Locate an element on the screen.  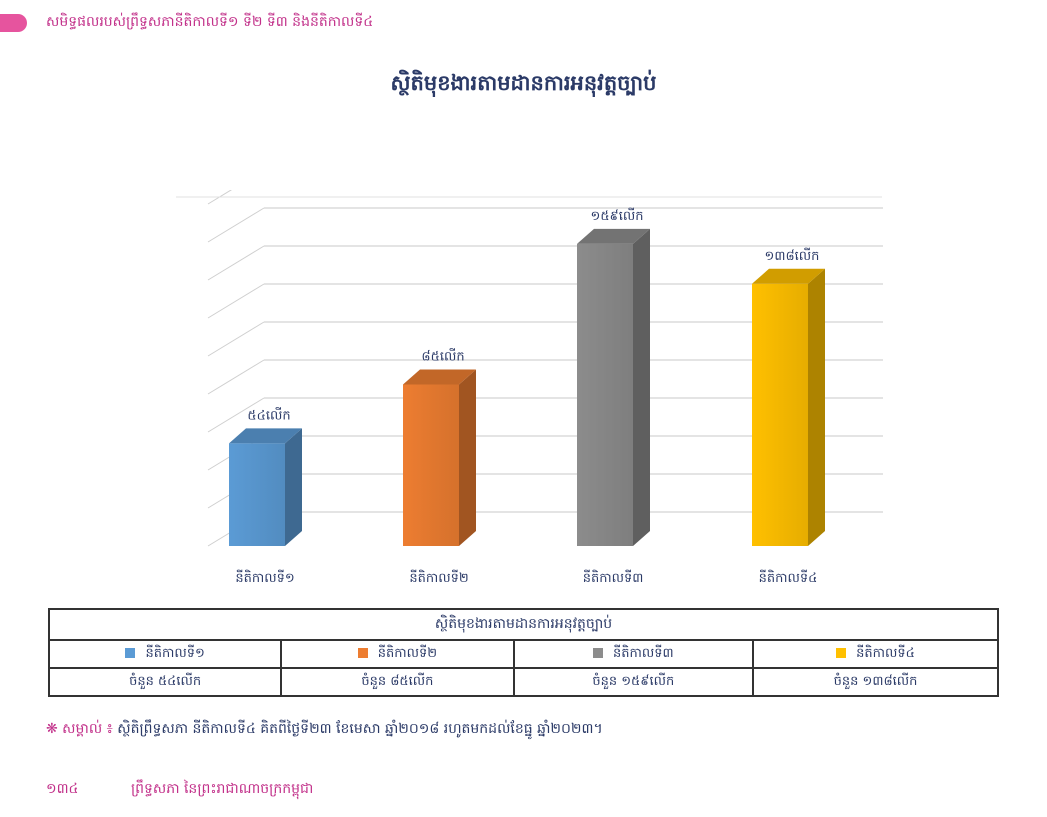
legend-label-2: នីតិកាលទី២ is located at coordinates (407, 653).